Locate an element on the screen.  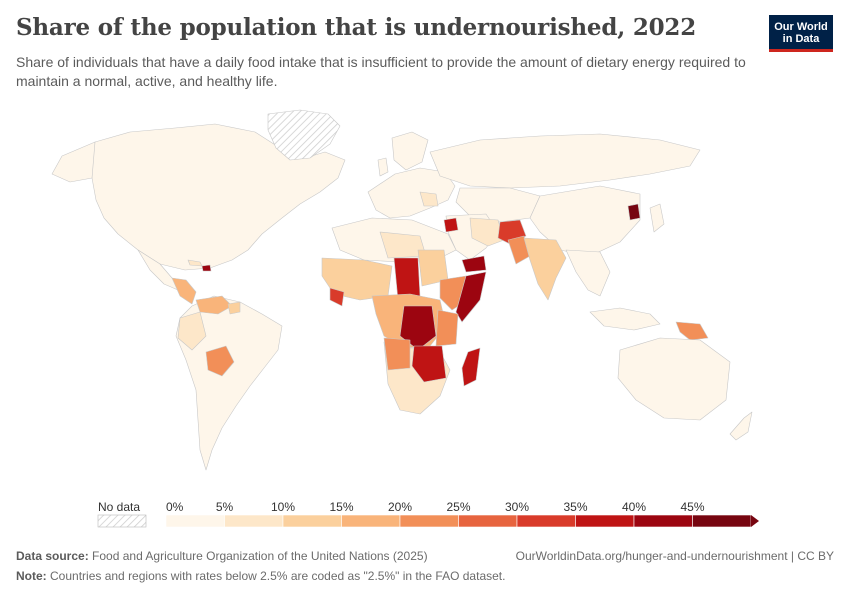
country-greenland is located at coordinates (304, 135).